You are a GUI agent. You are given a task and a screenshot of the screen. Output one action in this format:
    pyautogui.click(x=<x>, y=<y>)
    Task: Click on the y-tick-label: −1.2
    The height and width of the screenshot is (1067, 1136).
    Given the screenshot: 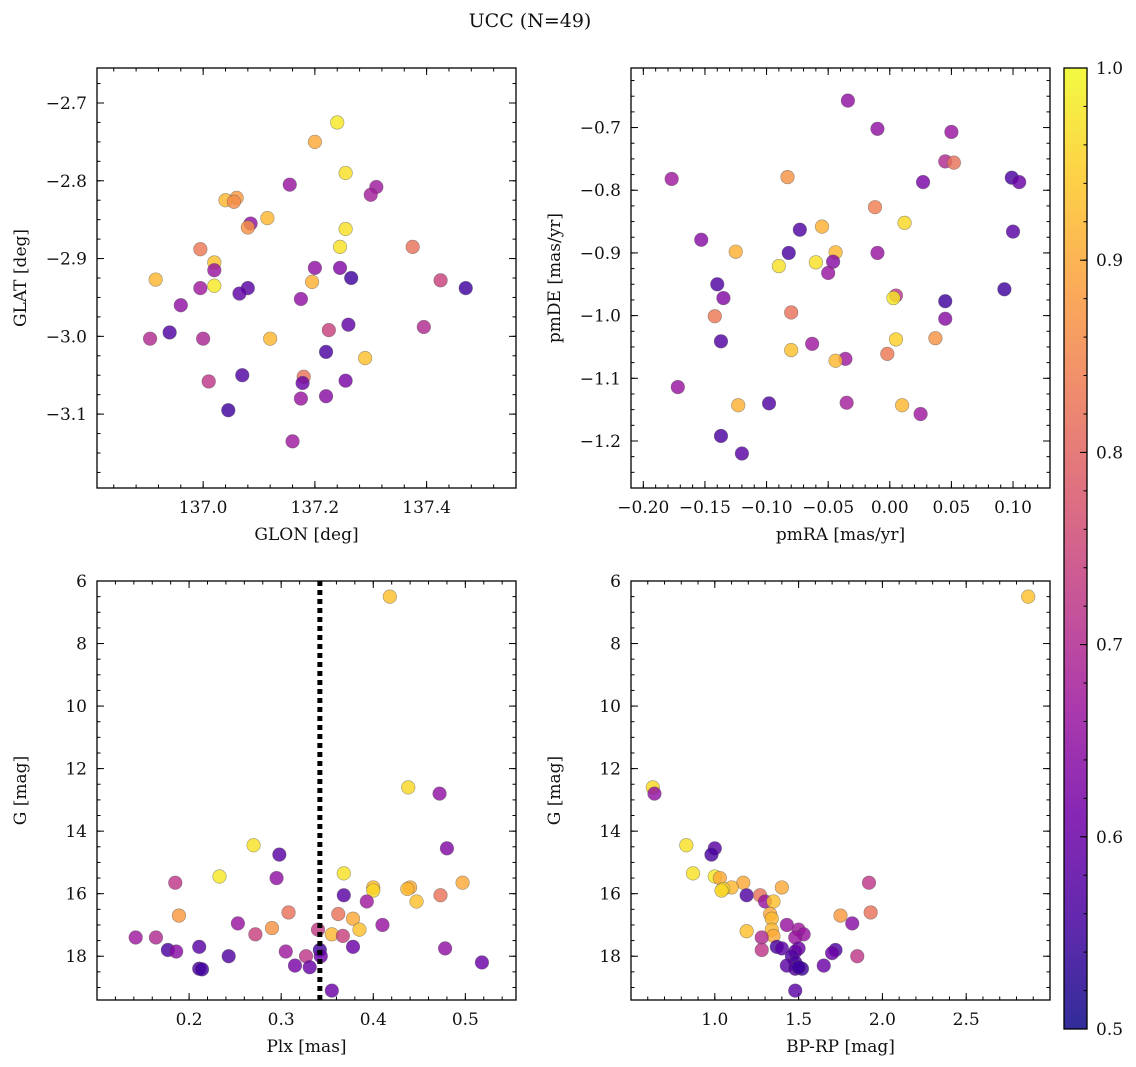 What is the action you would take?
    pyautogui.click(x=600, y=442)
    